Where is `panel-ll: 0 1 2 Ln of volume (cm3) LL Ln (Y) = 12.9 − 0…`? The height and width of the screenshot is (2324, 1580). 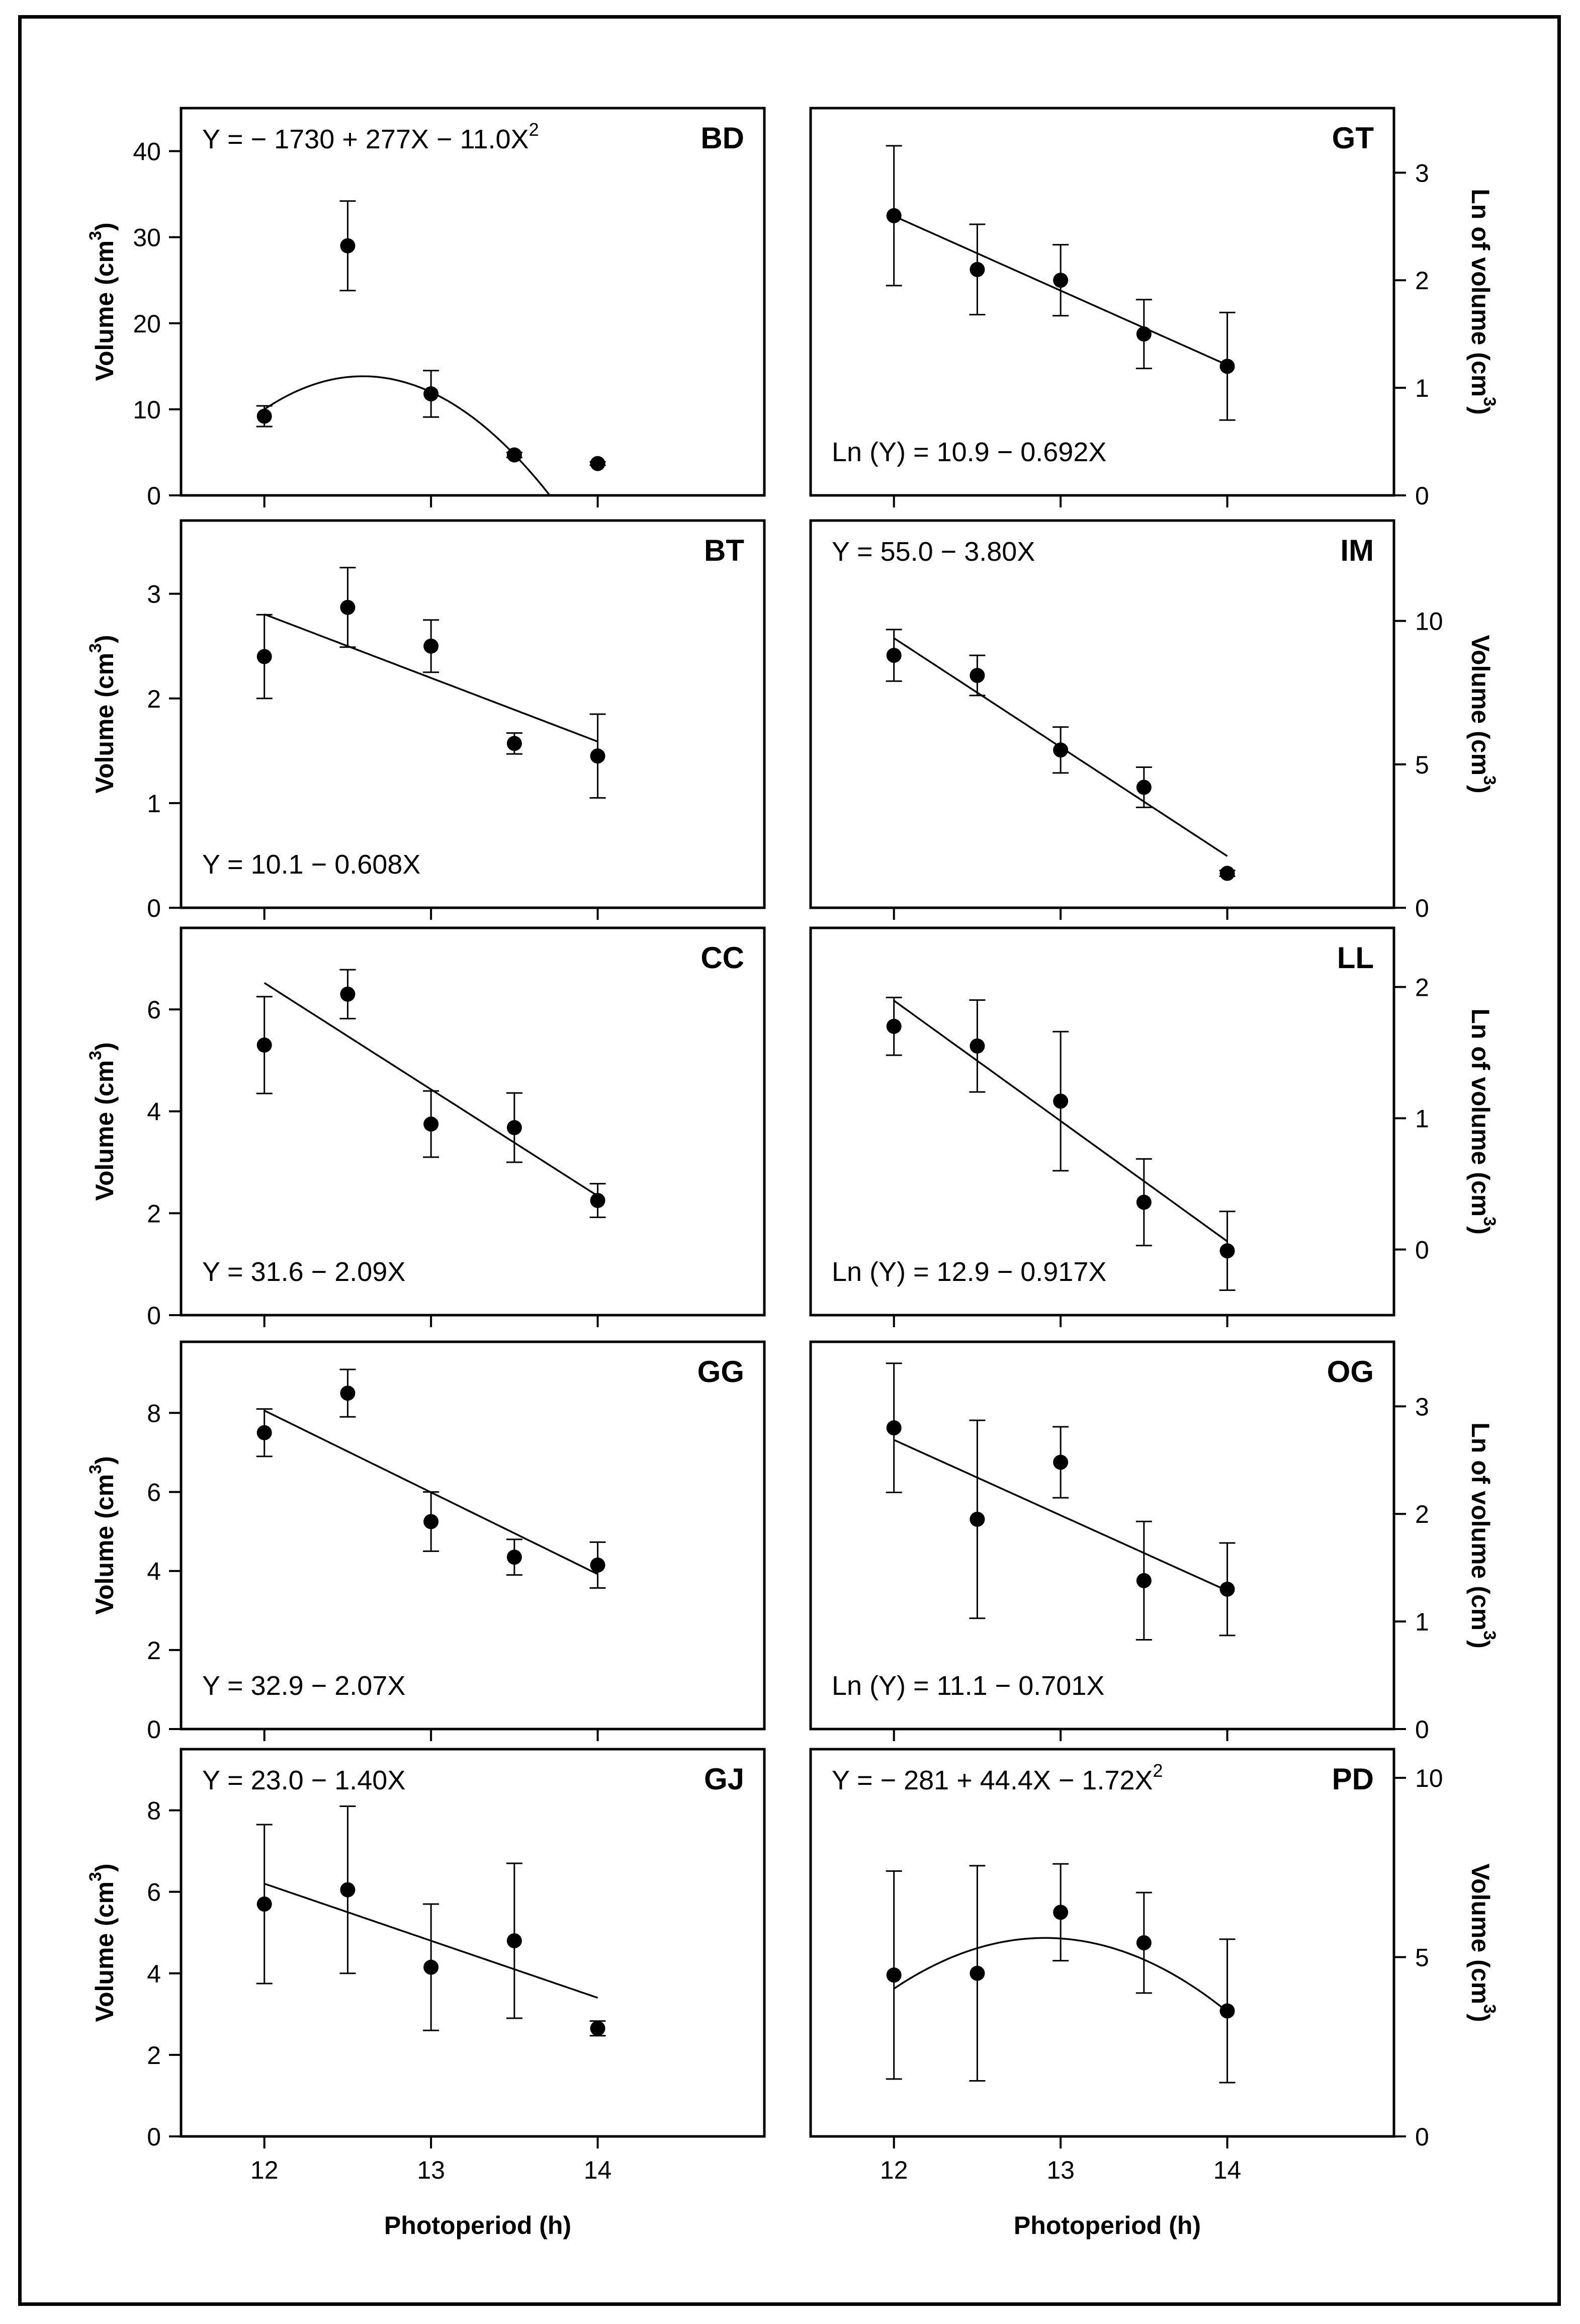 panel-ll: 0 1 2 Ln of volume (cm3) LL Ln (Y) = 12.9 − 0… is located at coordinates (1154, 1126).